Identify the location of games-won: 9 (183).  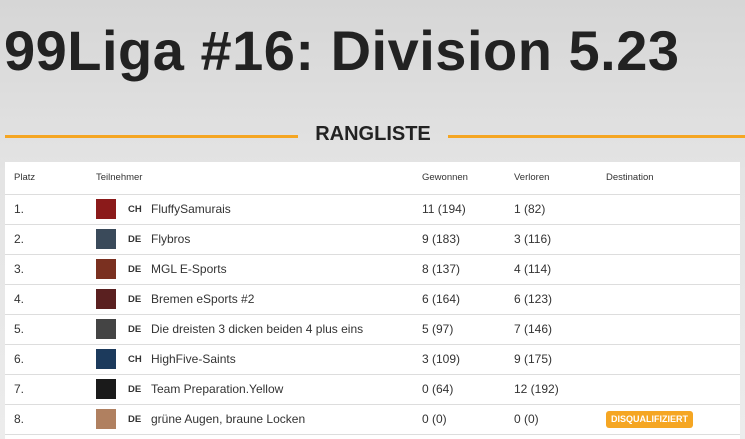
(441, 239).